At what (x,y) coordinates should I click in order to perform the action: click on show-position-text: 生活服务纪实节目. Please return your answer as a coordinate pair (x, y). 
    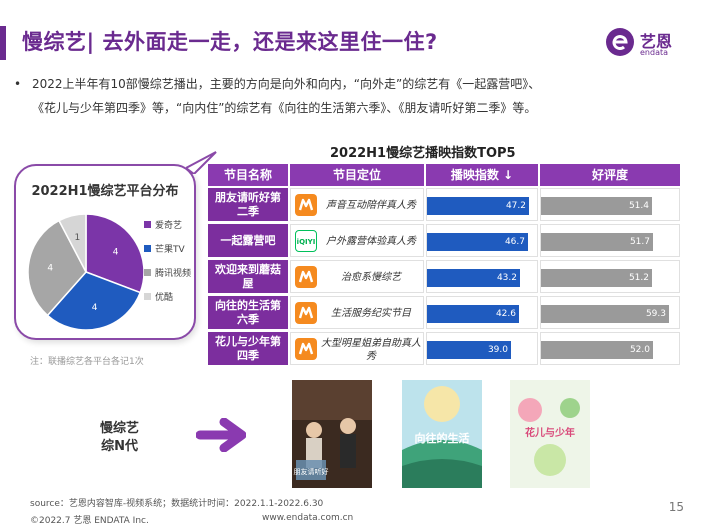
    Looking at the image, I should click on (371, 313).